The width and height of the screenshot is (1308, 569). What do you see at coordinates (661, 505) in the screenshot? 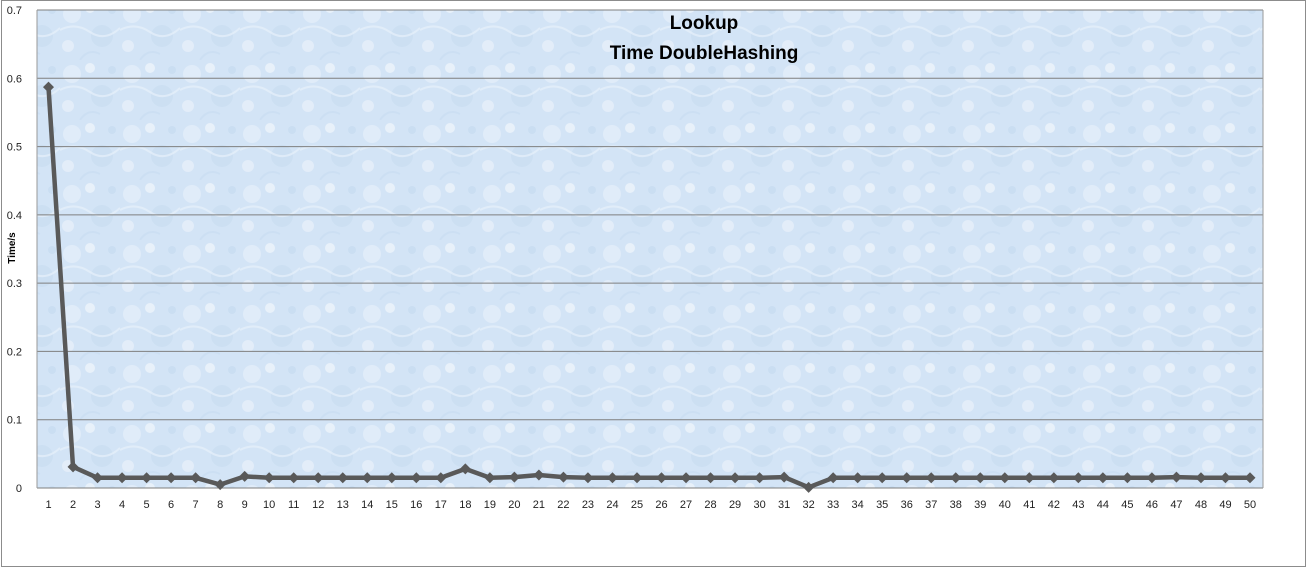
I see `x-tick-label: 26` at bounding box center [661, 505].